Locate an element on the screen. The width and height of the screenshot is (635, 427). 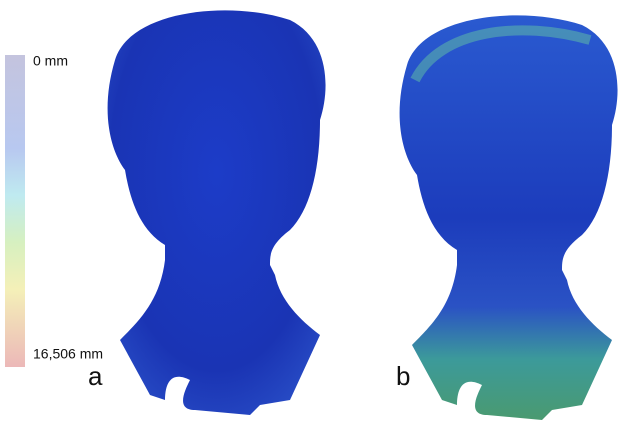
panel-label: b is located at coordinates (403, 376).